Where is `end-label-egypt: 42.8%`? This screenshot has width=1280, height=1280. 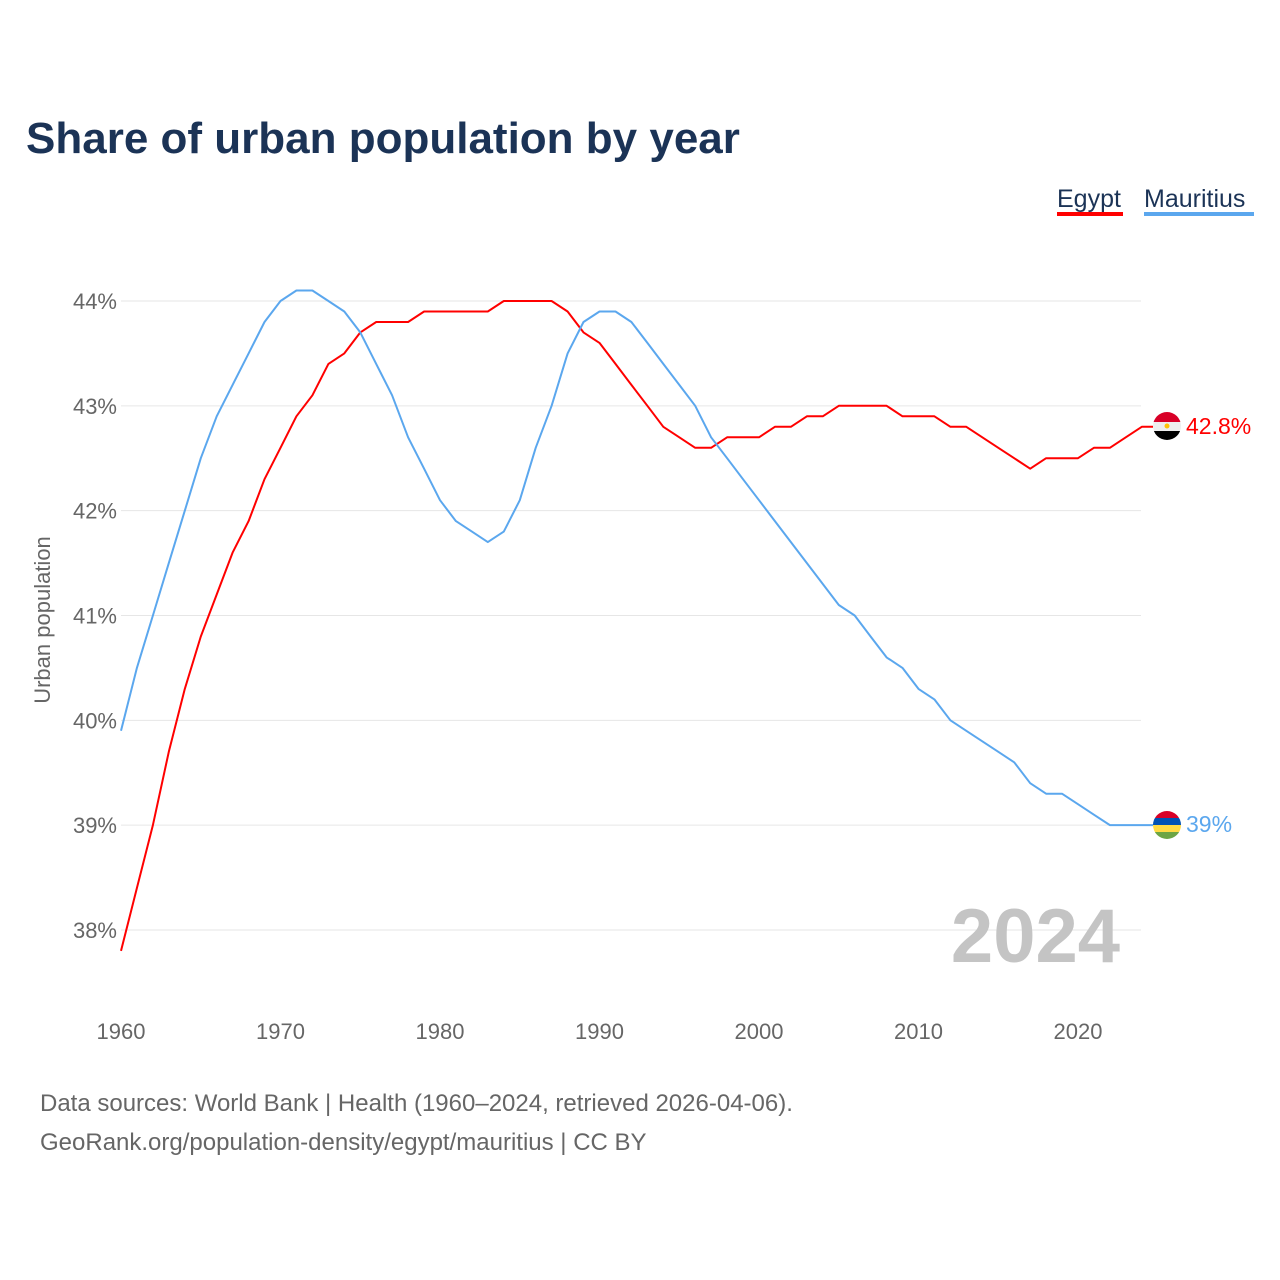 end-label-egypt: 42.8% is located at coordinates (1218, 426).